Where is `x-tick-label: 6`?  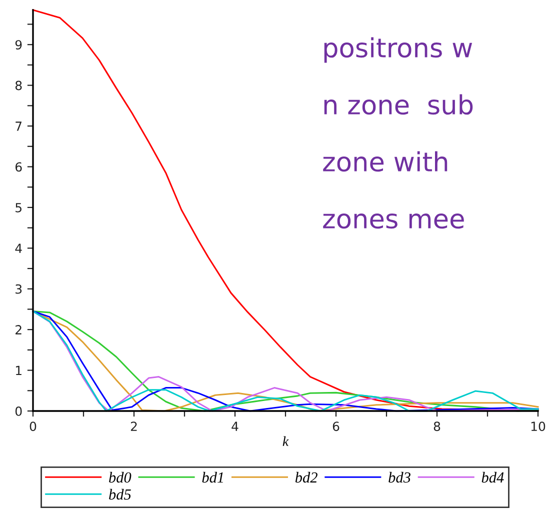 x-tick-label: 6 is located at coordinates (336, 427).